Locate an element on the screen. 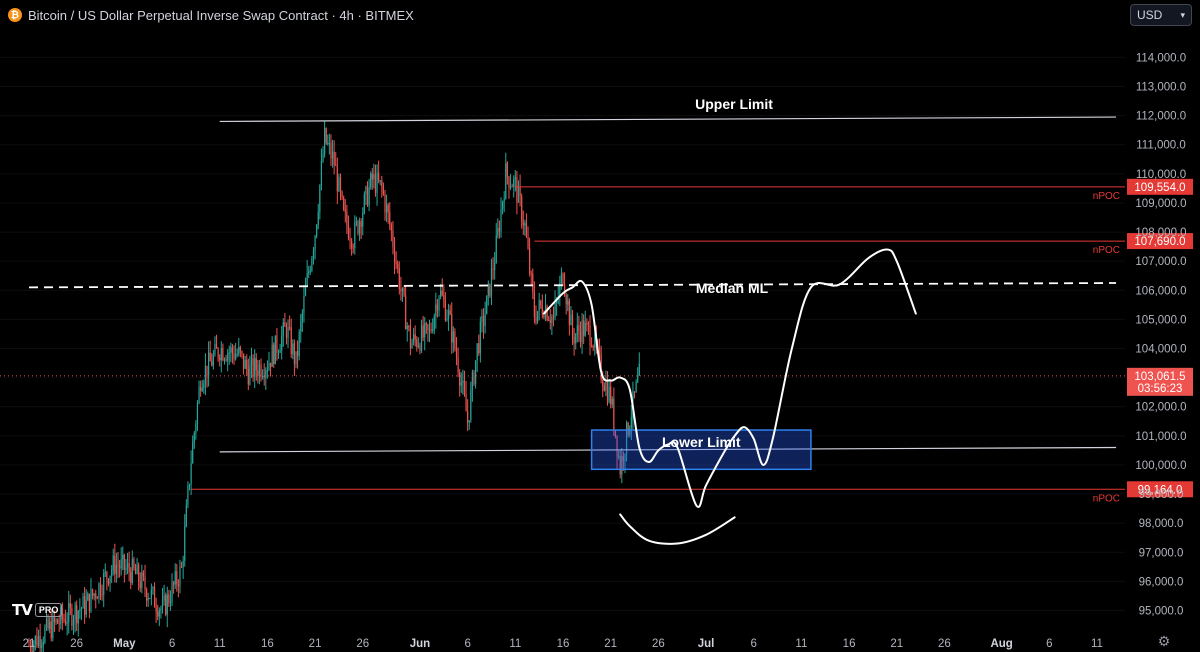 The width and height of the screenshot is (1200, 652). time-tick-label: 26 is located at coordinates (944, 644).